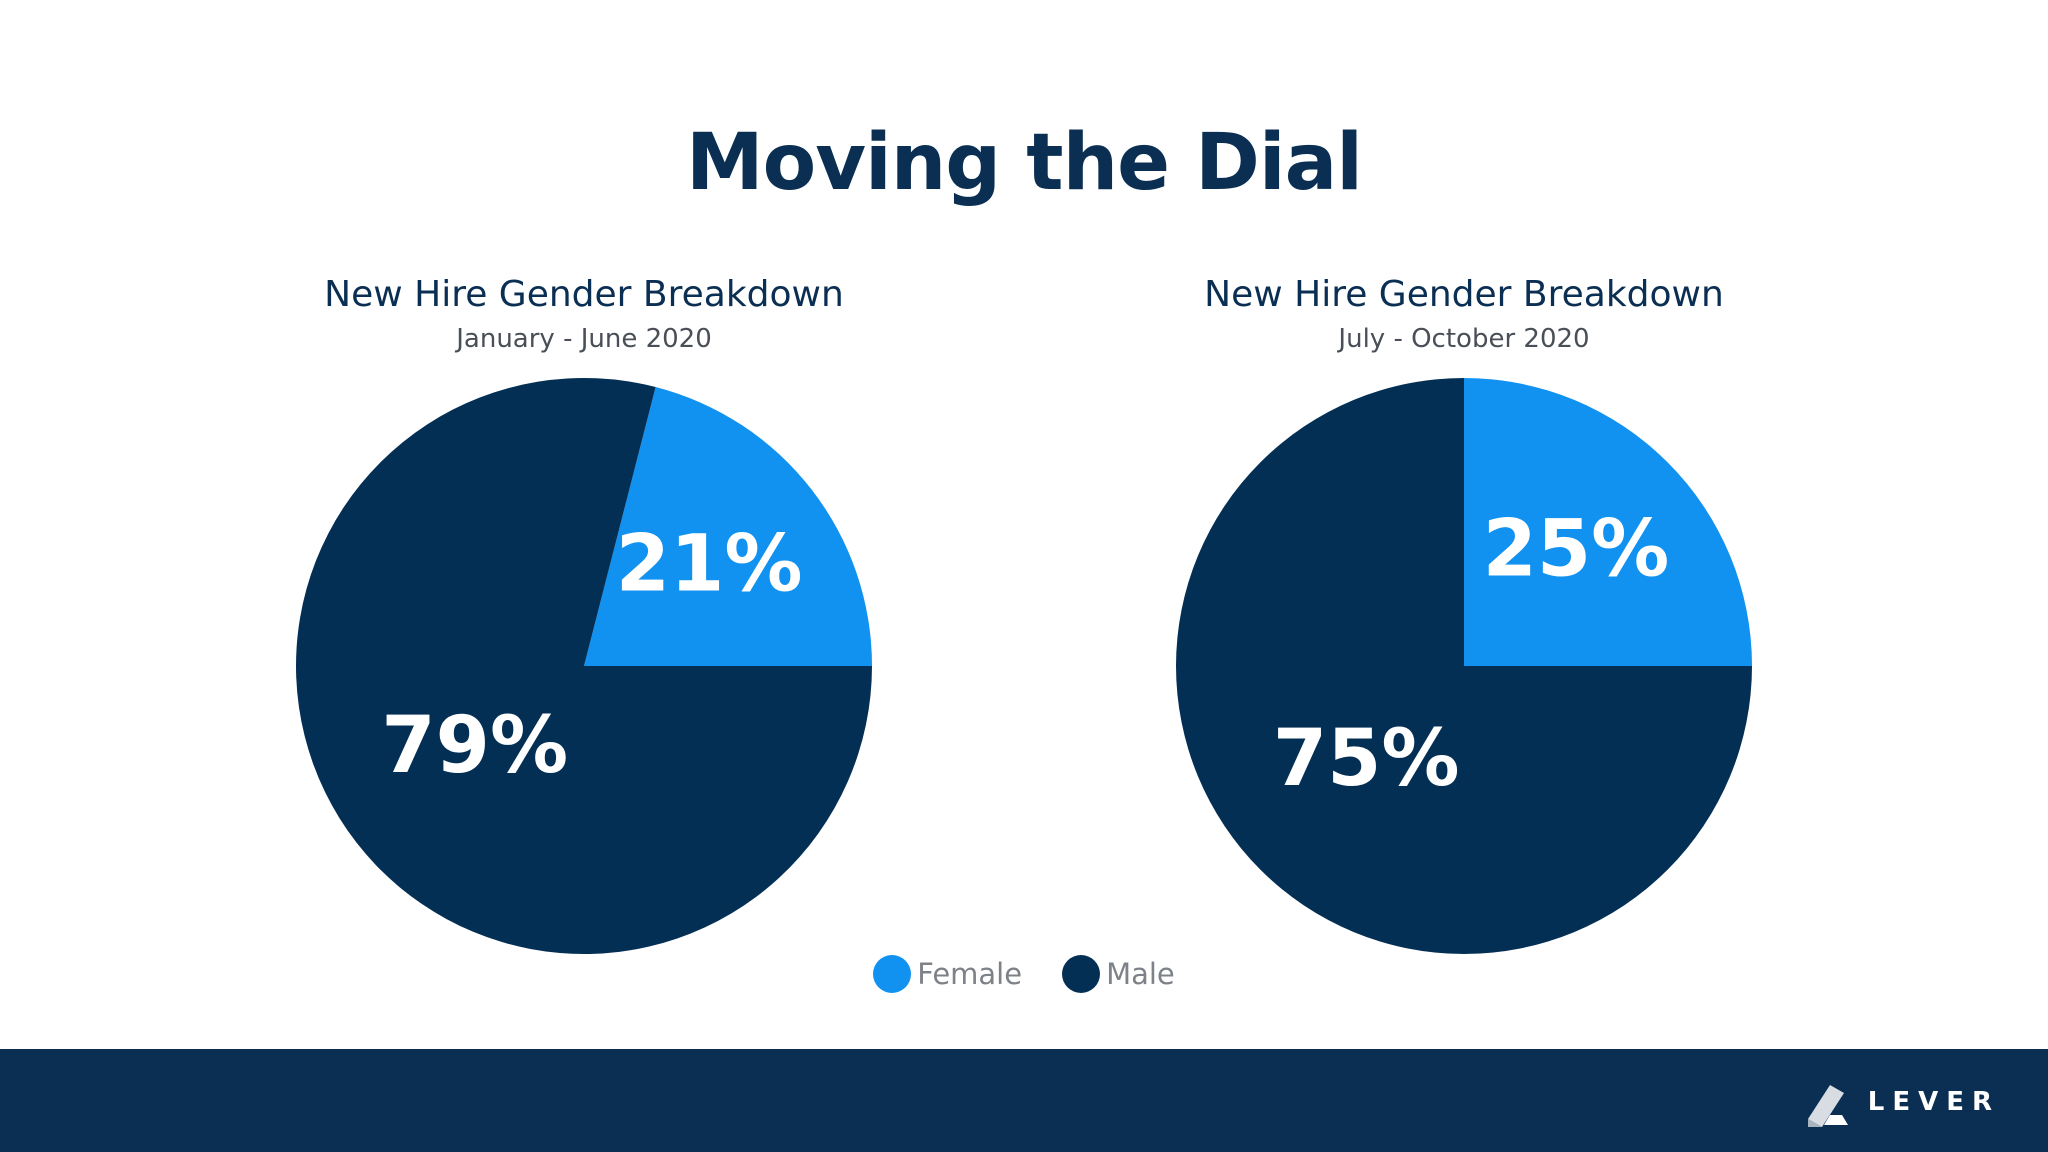 This screenshot has width=2048, height=1152. I want to click on page-title: Moving the Dial, so click(1024, 163).